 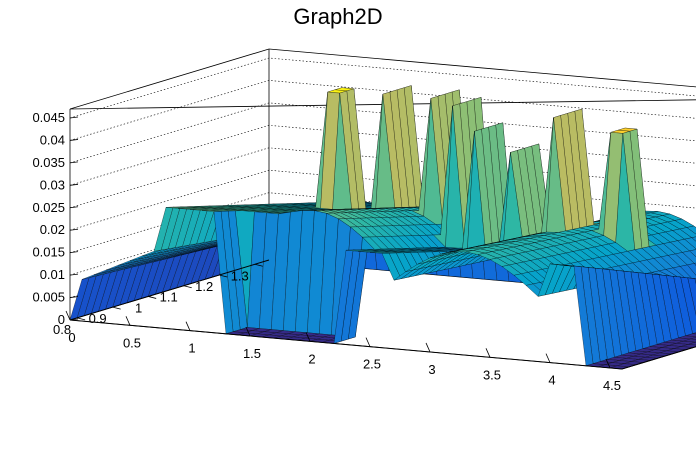 I want to click on y-axis-line, so click(x=169, y=290).